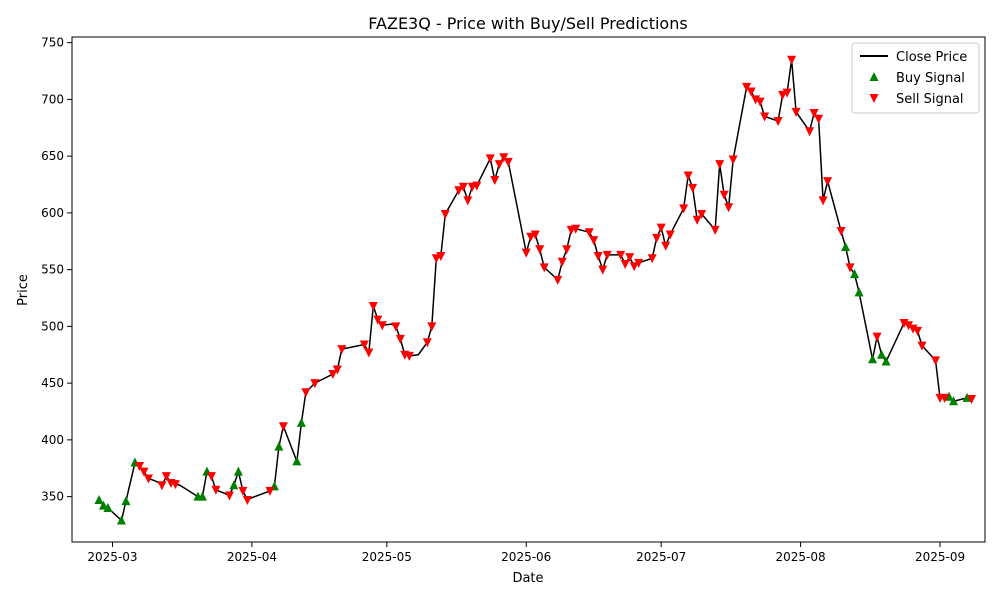 Image resolution: width=1000 pixels, height=604 pixels. I want to click on legend-box, so click(915, 78).